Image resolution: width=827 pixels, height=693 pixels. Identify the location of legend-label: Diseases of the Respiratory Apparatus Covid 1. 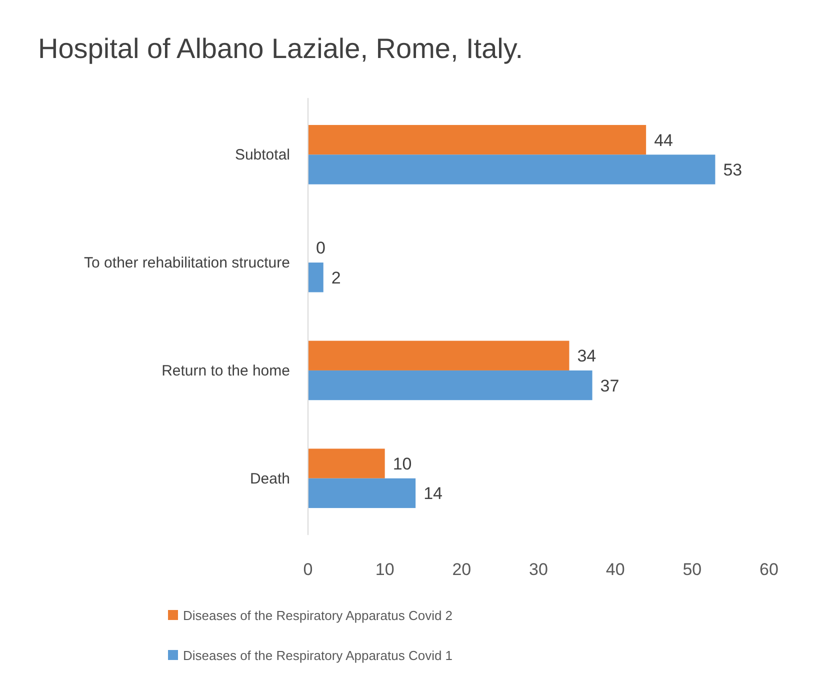
(318, 655).